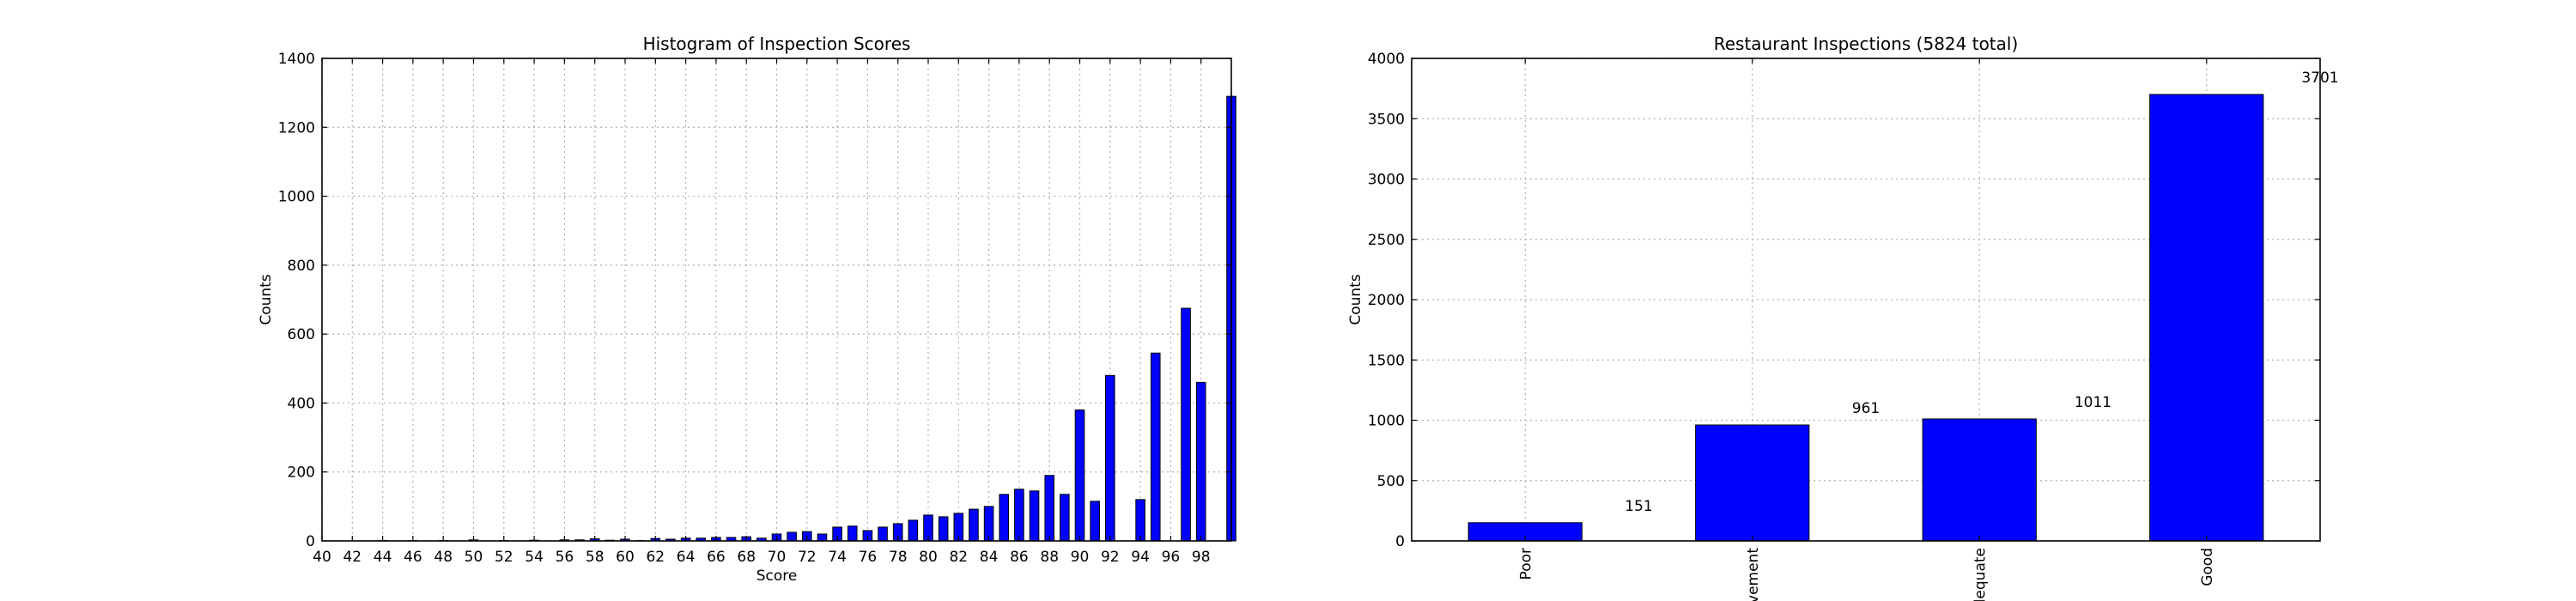  Describe the element at coordinates (2207, 567) in the screenshot. I see `inspections-category-label: Good` at that location.